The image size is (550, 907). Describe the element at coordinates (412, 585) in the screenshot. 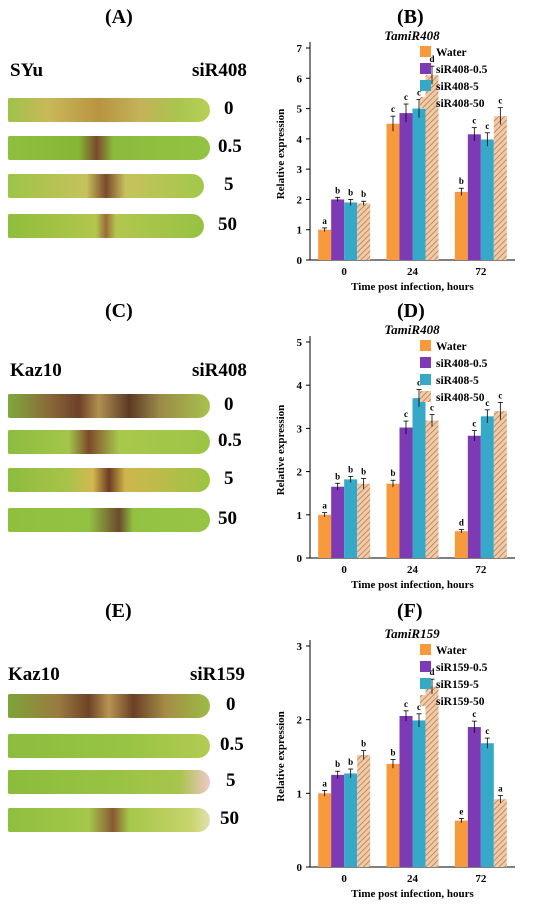

I see `x-axis-label: Time post infection, hours` at that location.